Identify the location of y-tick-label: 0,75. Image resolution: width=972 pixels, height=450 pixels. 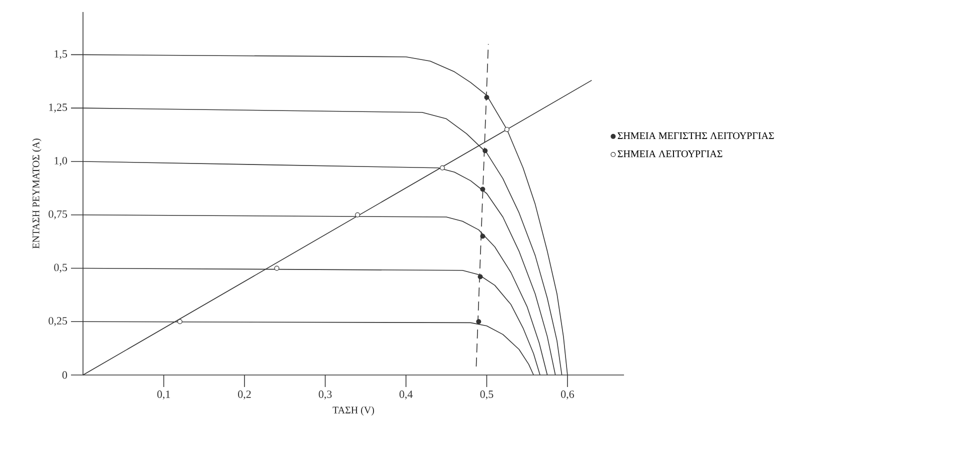
(58, 215).